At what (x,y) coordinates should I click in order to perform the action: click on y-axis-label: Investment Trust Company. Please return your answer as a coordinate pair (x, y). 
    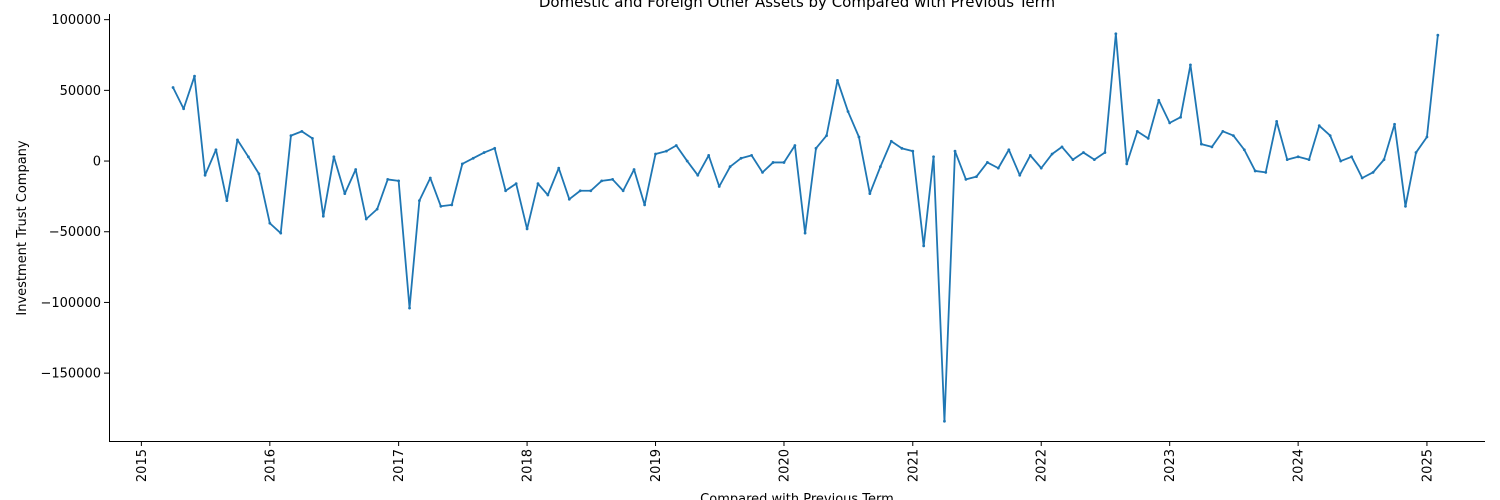
    Looking at the image, I should click on (22, 228).